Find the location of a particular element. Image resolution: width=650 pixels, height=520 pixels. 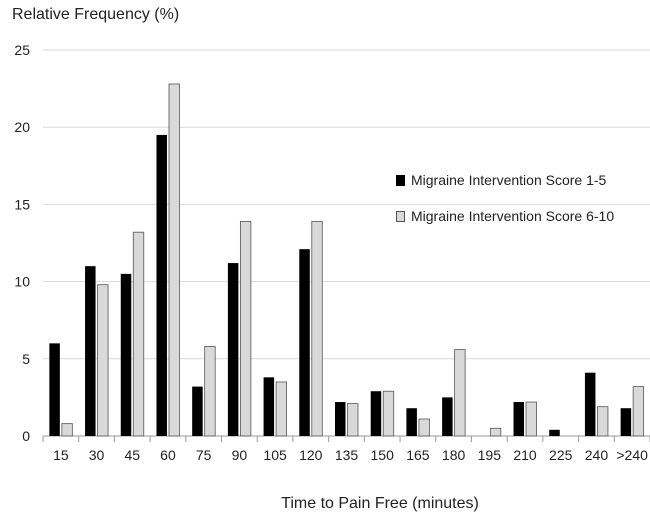

y-tick-label: 0 is located at coordinates (26, 436).